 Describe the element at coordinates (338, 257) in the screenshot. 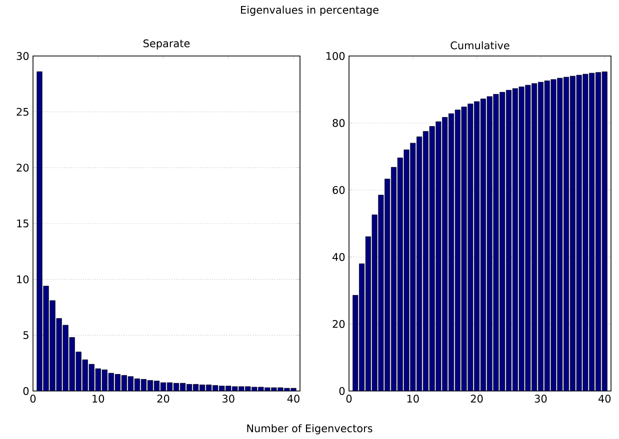

I see `y-tick-label: 40` at that location.